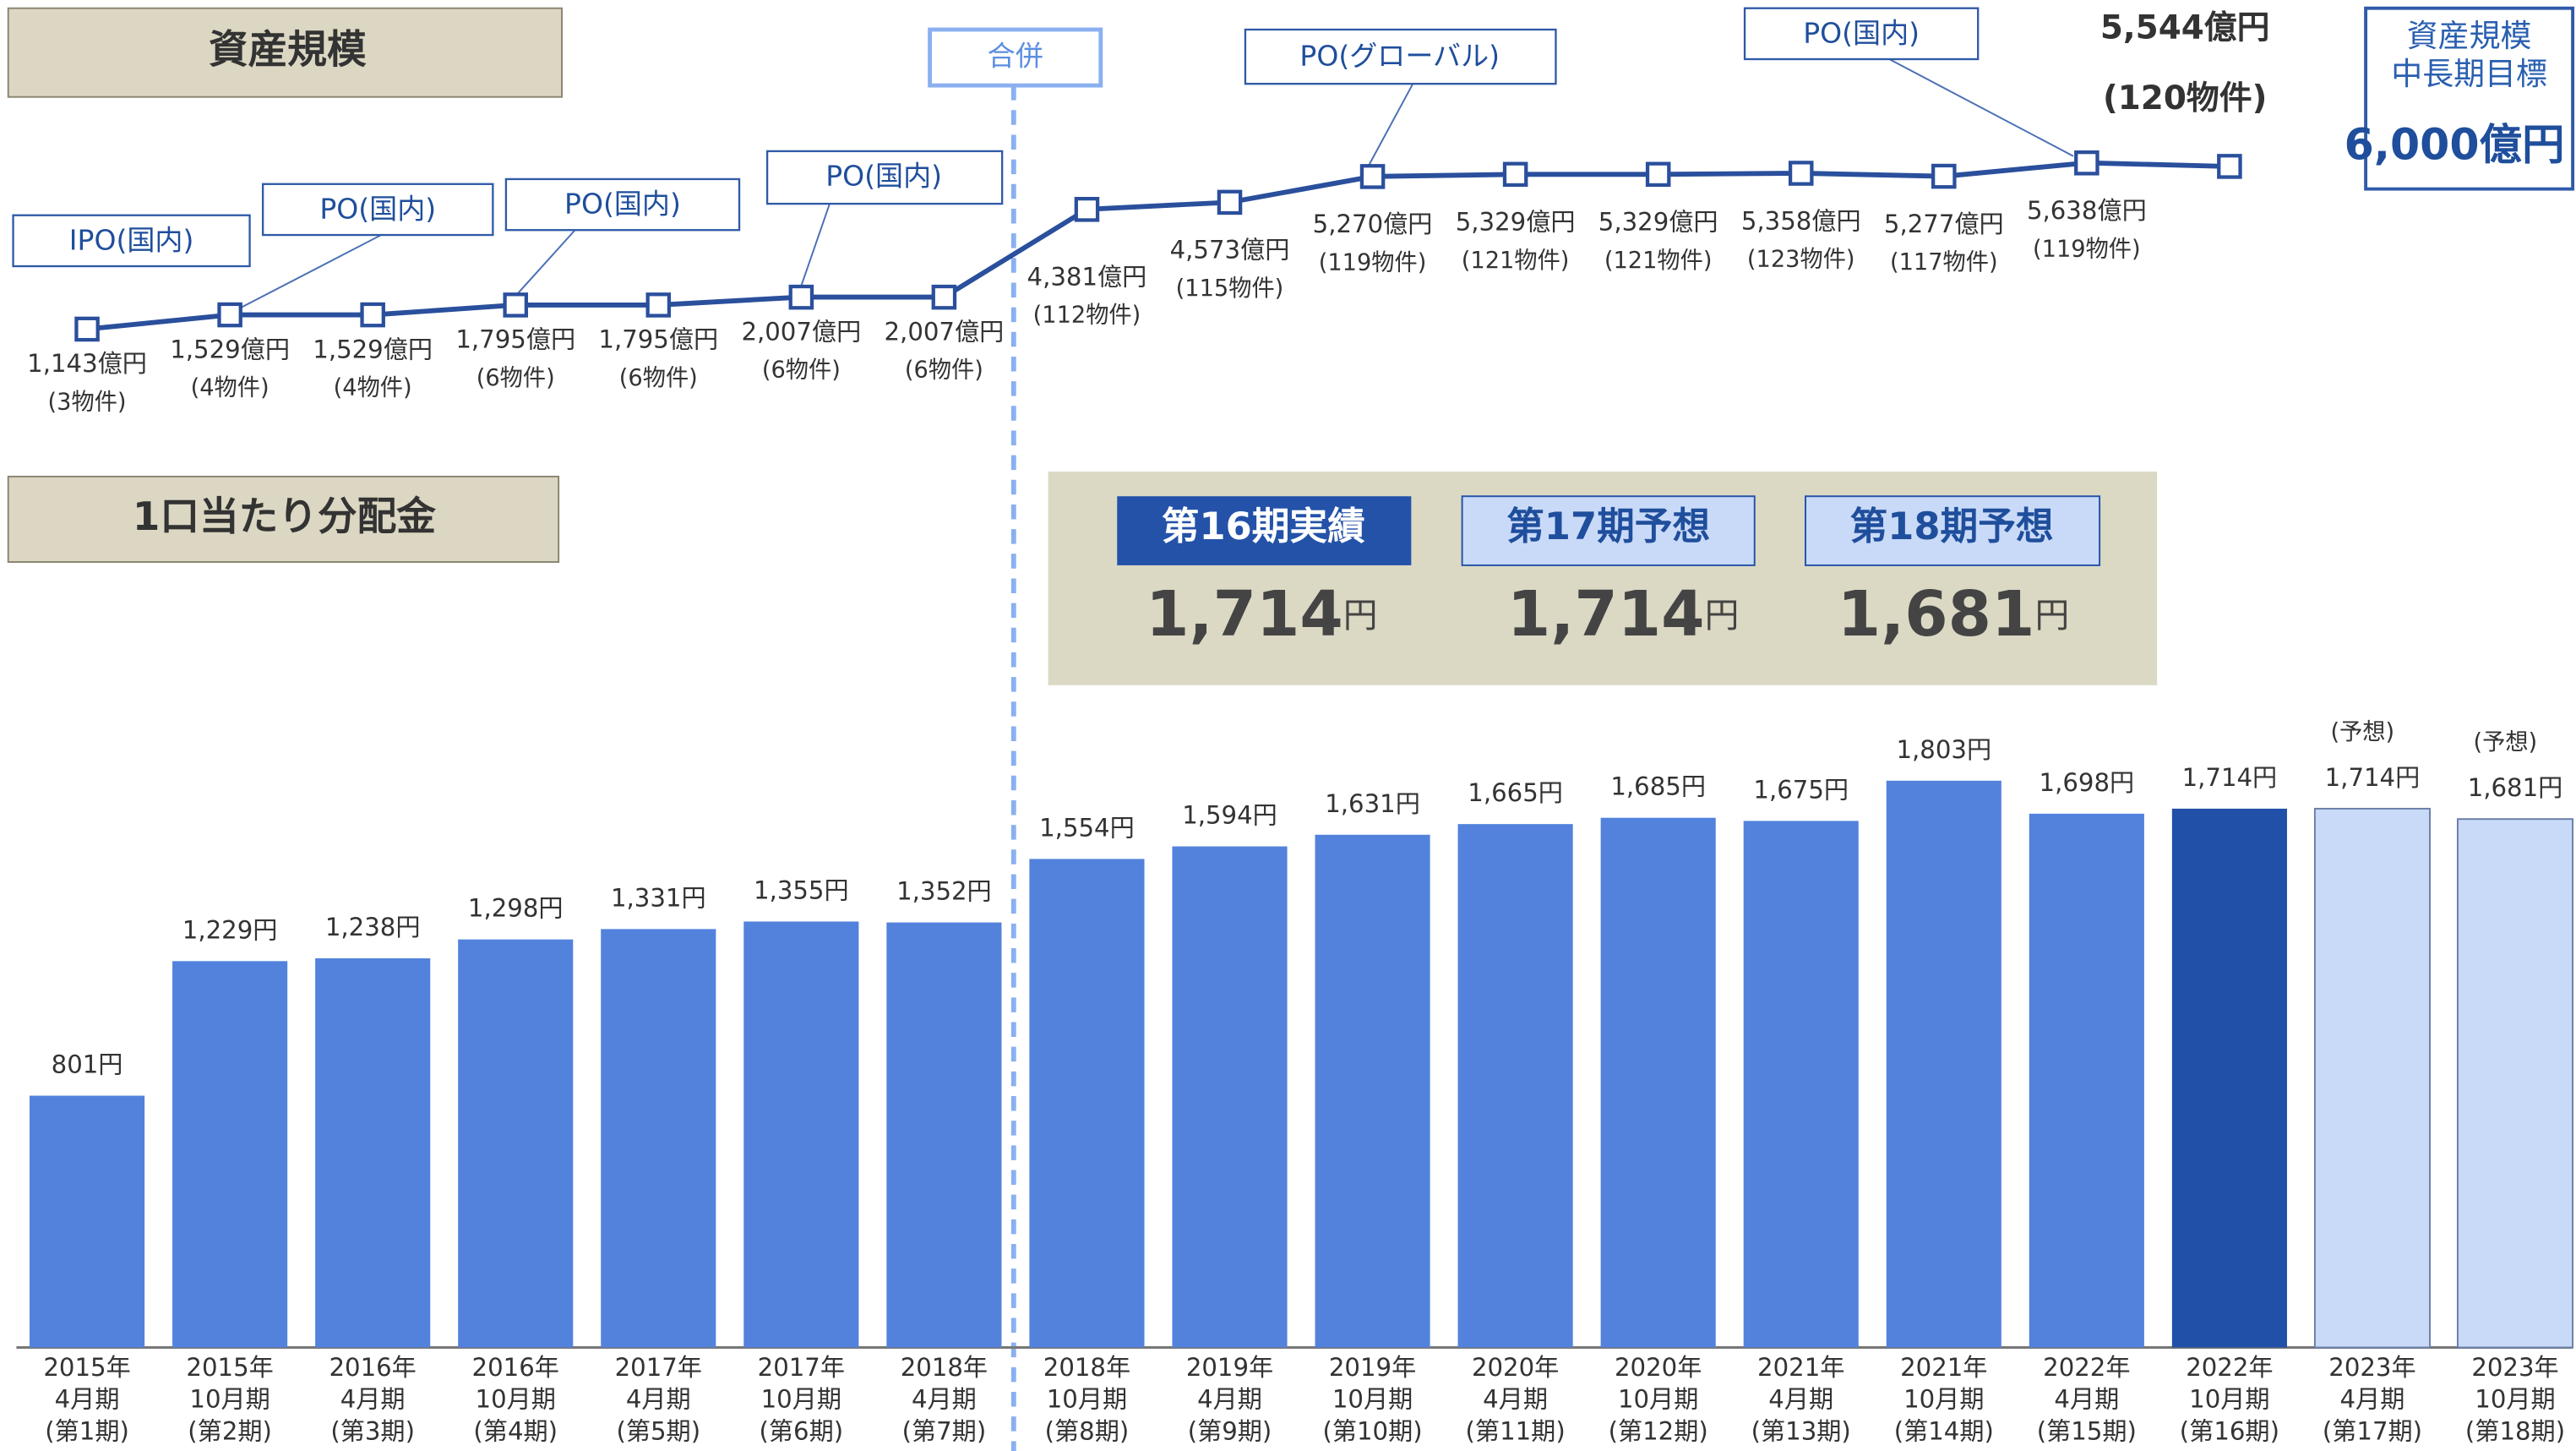 The image size is (2576, 1451). What do you see at coordinates (1372, 1367) in the screenshot?
I see `x-tick-line: 2019年` at bounding box center [1372, 1367].